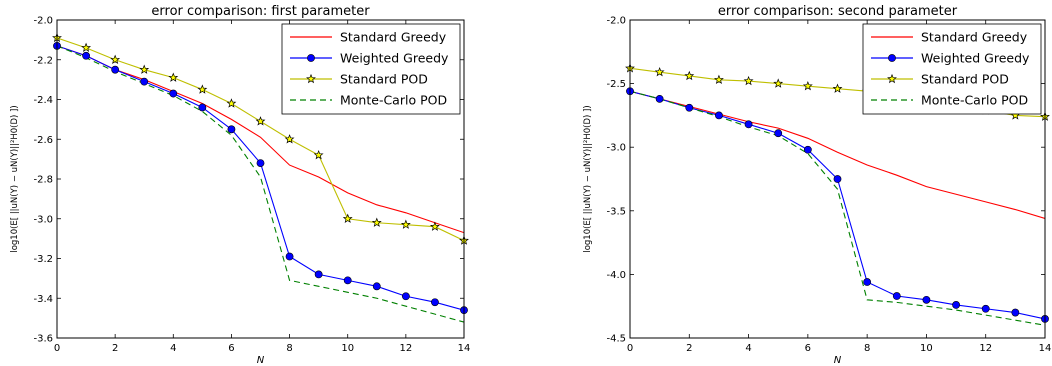 The height and width of the screenshot is (366, 1052). Describe the element at coordinates (43, 259) in the screenshot. I see `y-tick-label: -3.2` at that location.